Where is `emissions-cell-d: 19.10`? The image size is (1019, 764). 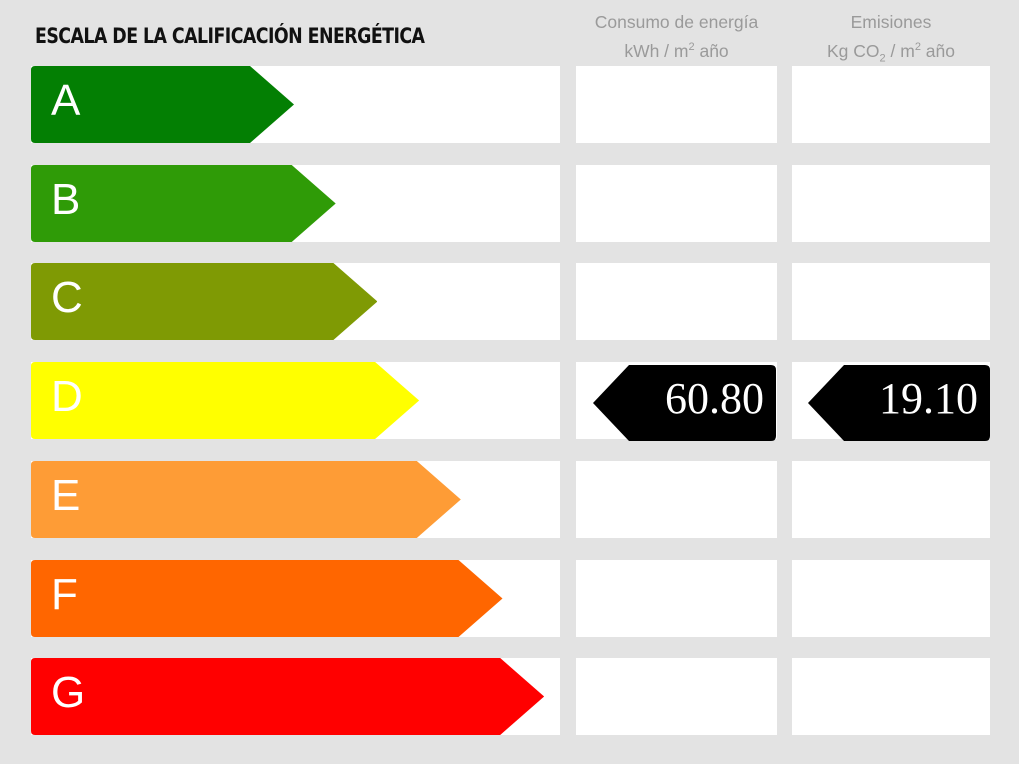 emissions-cell-d: 19.10 is located at coordinates (891, 401).